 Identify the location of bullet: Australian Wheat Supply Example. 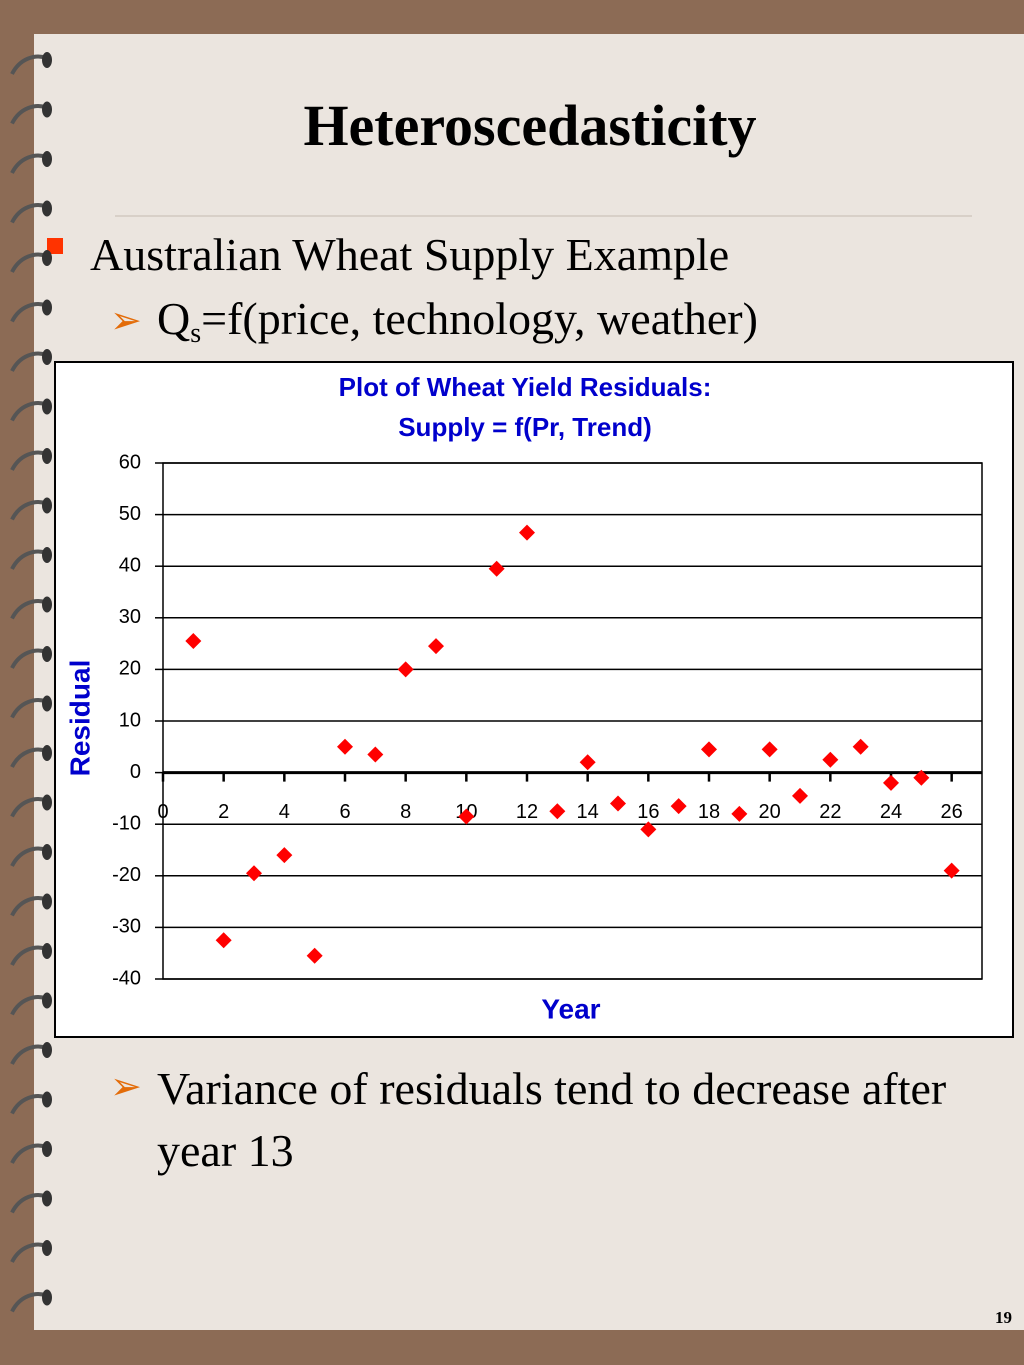
(410, 254).